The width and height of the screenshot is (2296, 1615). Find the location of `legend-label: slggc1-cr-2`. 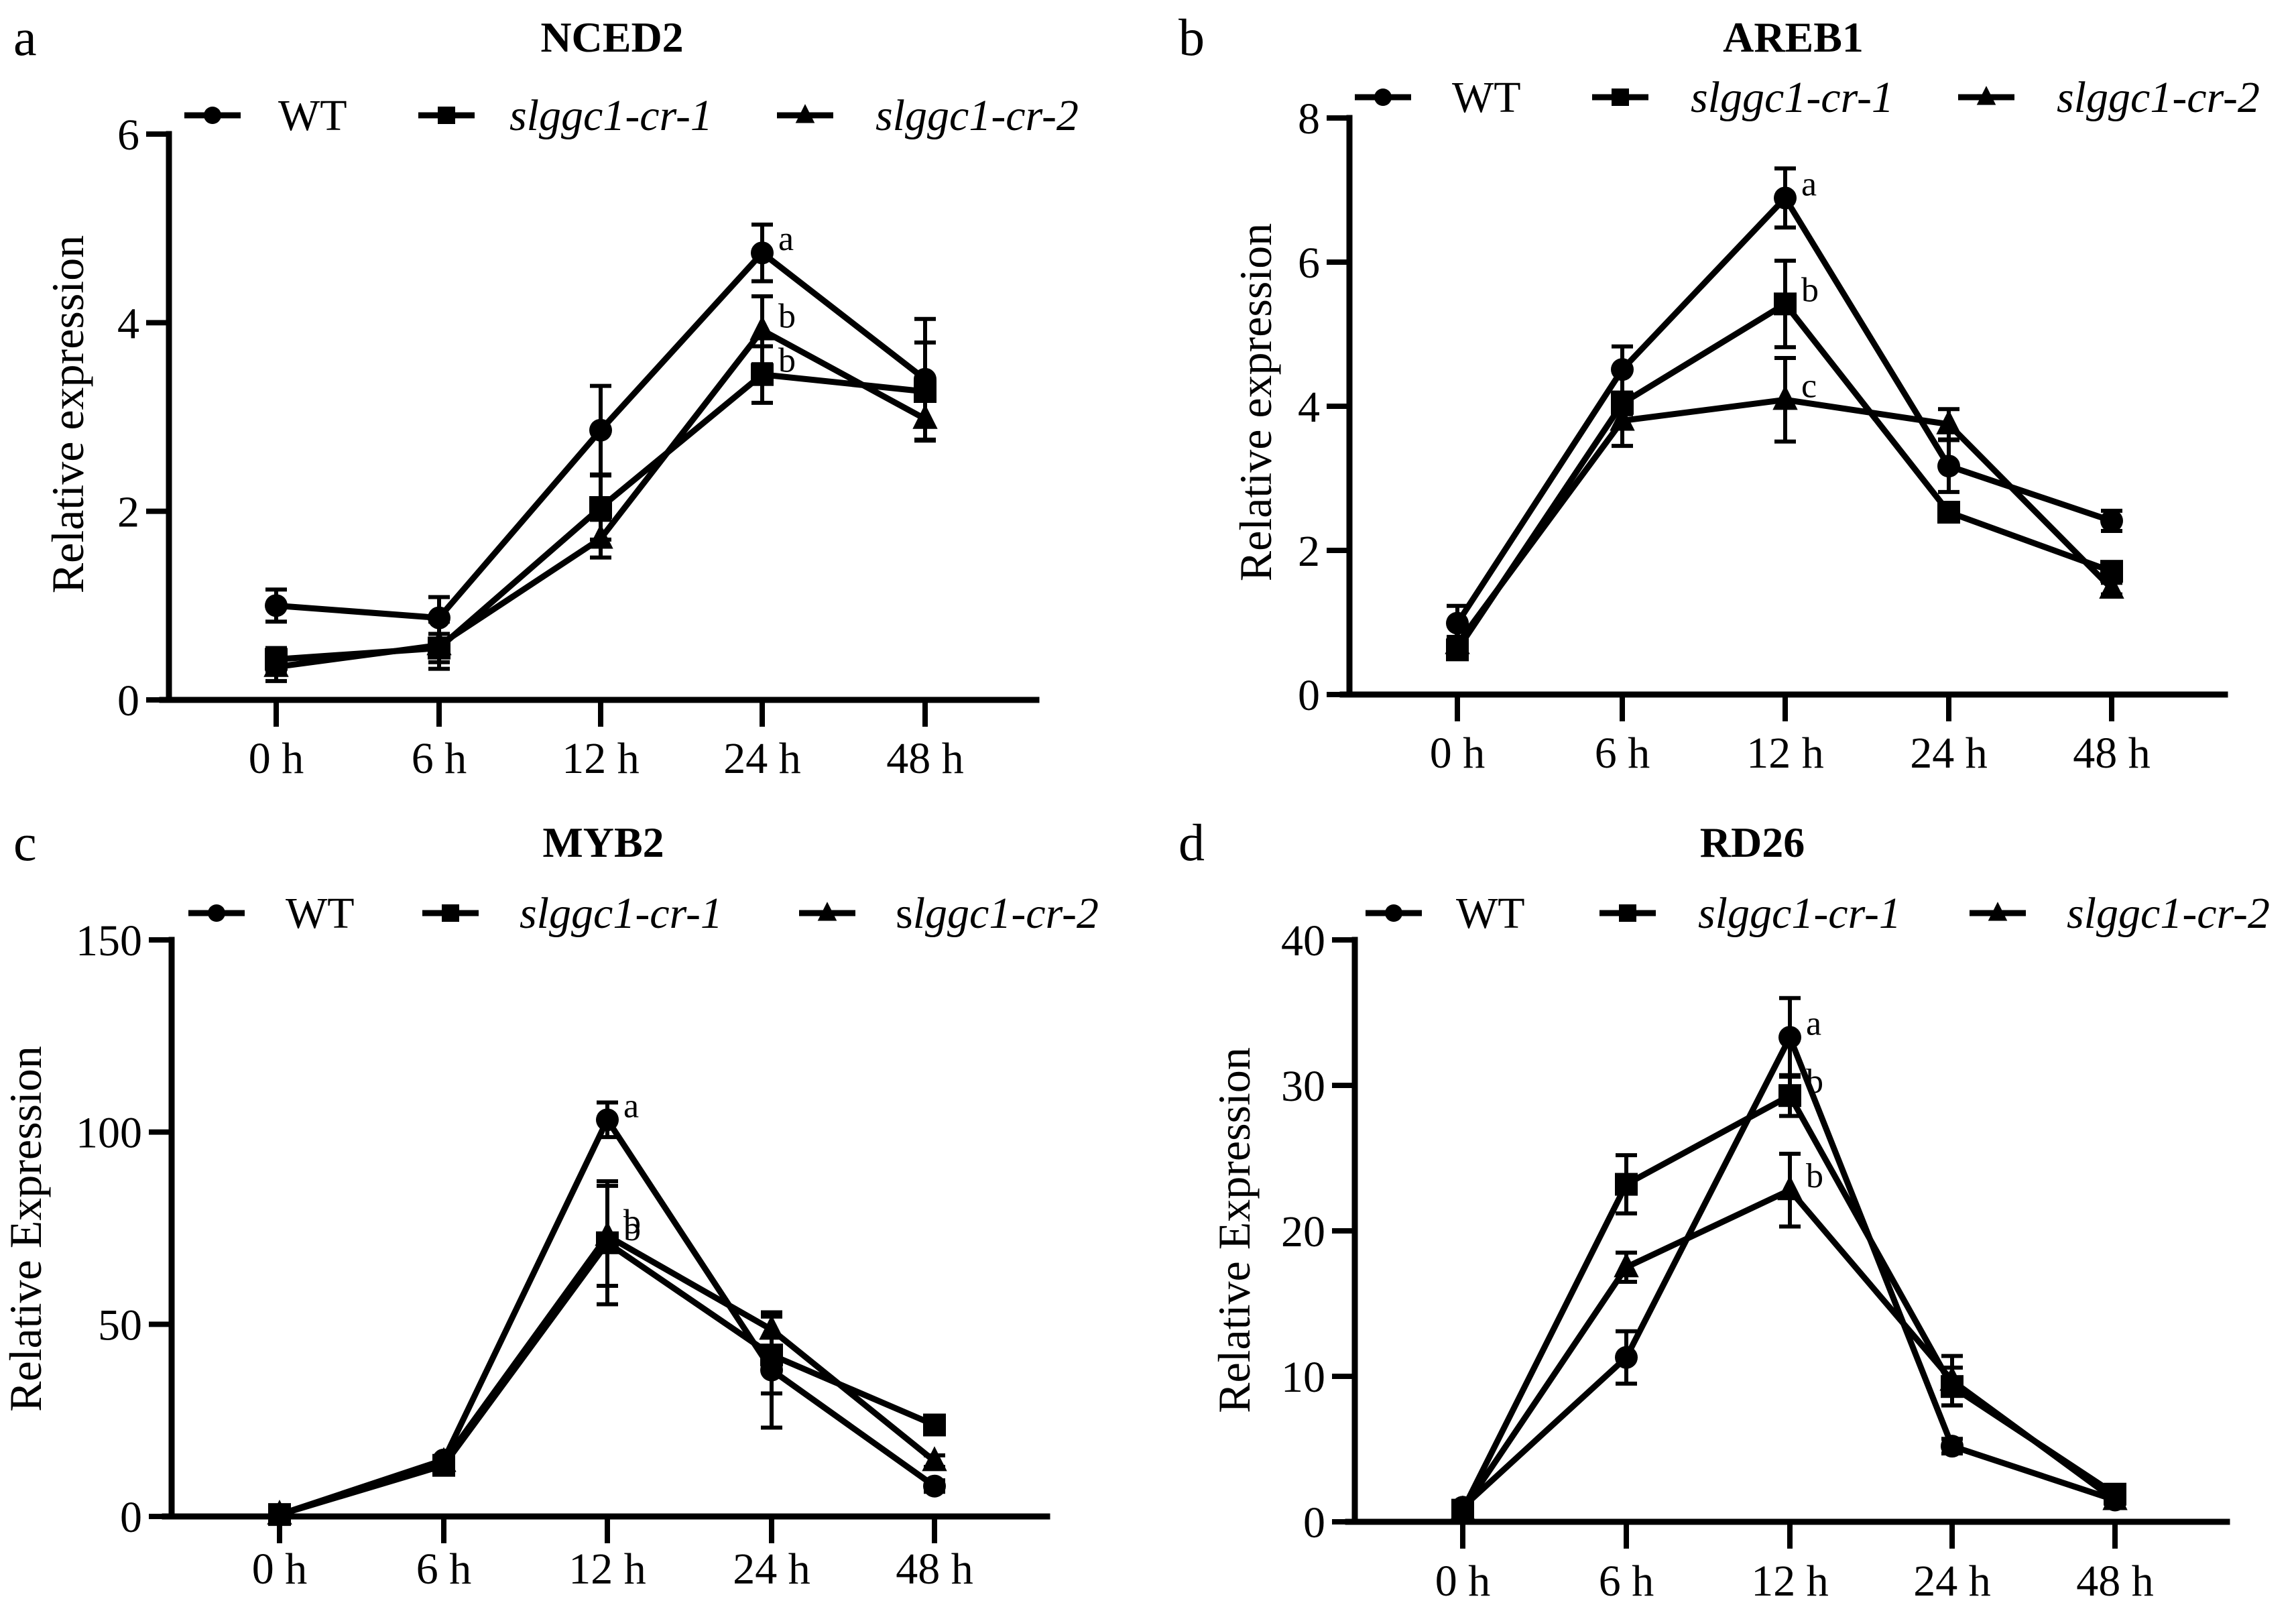

legend-label: slggc1-cr-2 is located at coordinates (997, 913).